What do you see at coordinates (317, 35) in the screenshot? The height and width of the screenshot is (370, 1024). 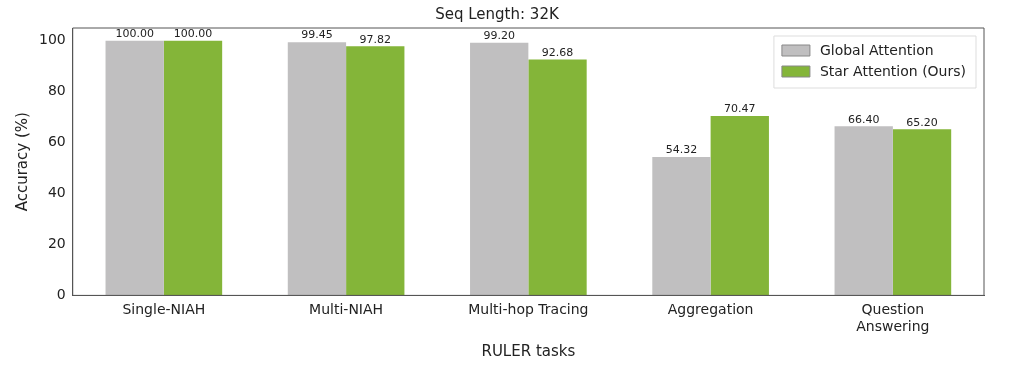 I see `data-label: 99.45` at bounding box center [317, 35].